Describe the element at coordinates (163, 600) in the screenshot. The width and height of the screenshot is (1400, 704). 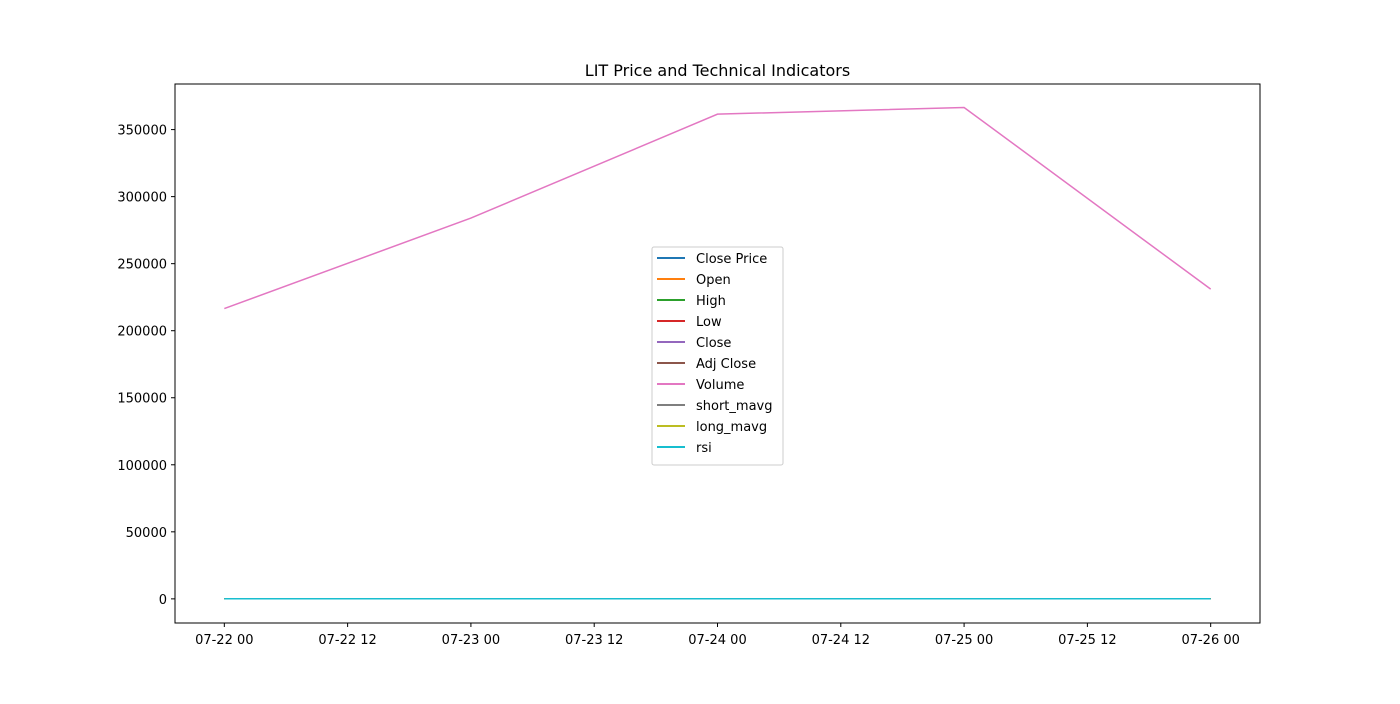
I see `y-tick-label: 0` at that location.